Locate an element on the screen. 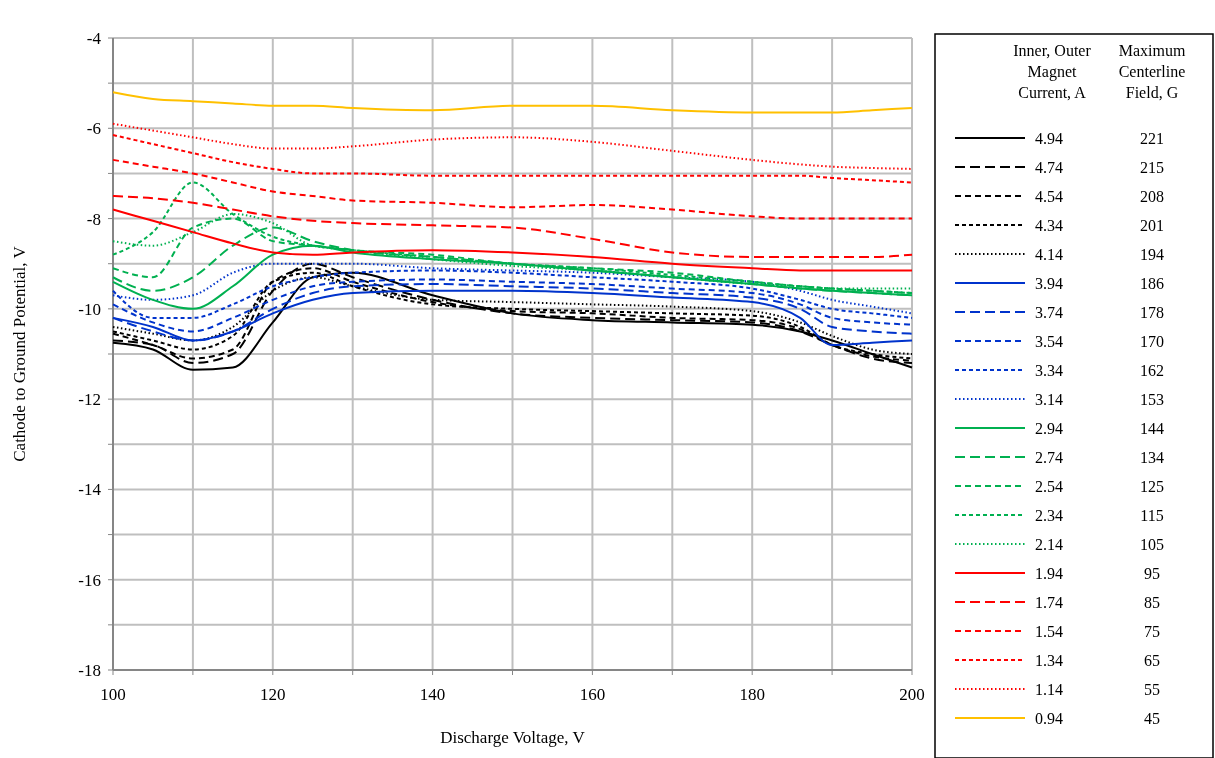 This screenshot has height=758, width=1215. legend-label: 4.54 is located at coordinates (1049, 196).